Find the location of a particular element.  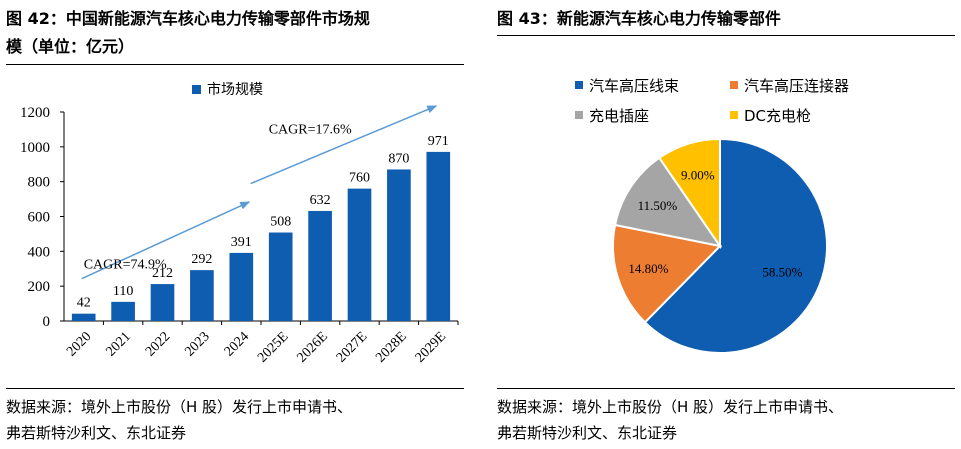

bar-value-label: 870 is located at coordinates (398, 158).